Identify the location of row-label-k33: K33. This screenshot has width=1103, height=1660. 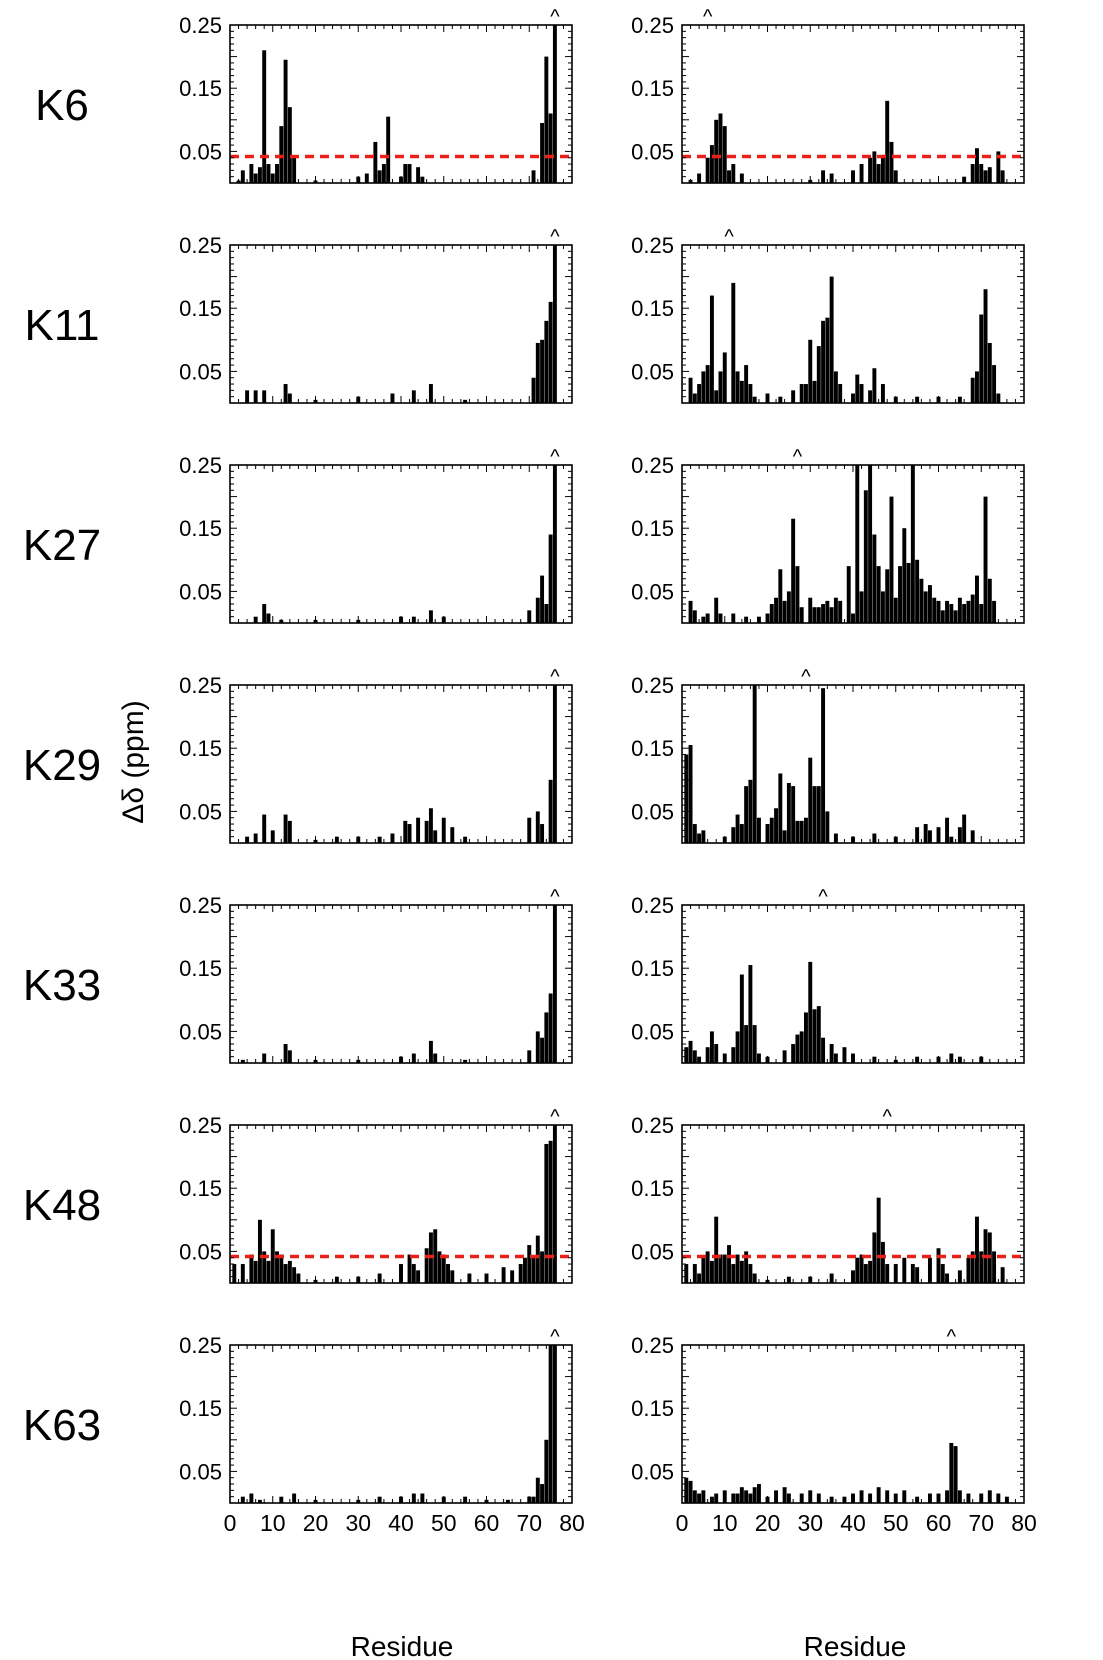
(62, 985).